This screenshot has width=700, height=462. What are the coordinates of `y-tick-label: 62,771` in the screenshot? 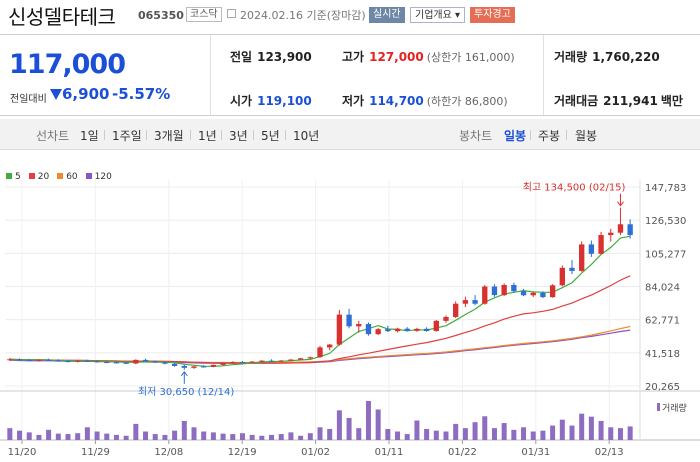 It's located at (662, 321).